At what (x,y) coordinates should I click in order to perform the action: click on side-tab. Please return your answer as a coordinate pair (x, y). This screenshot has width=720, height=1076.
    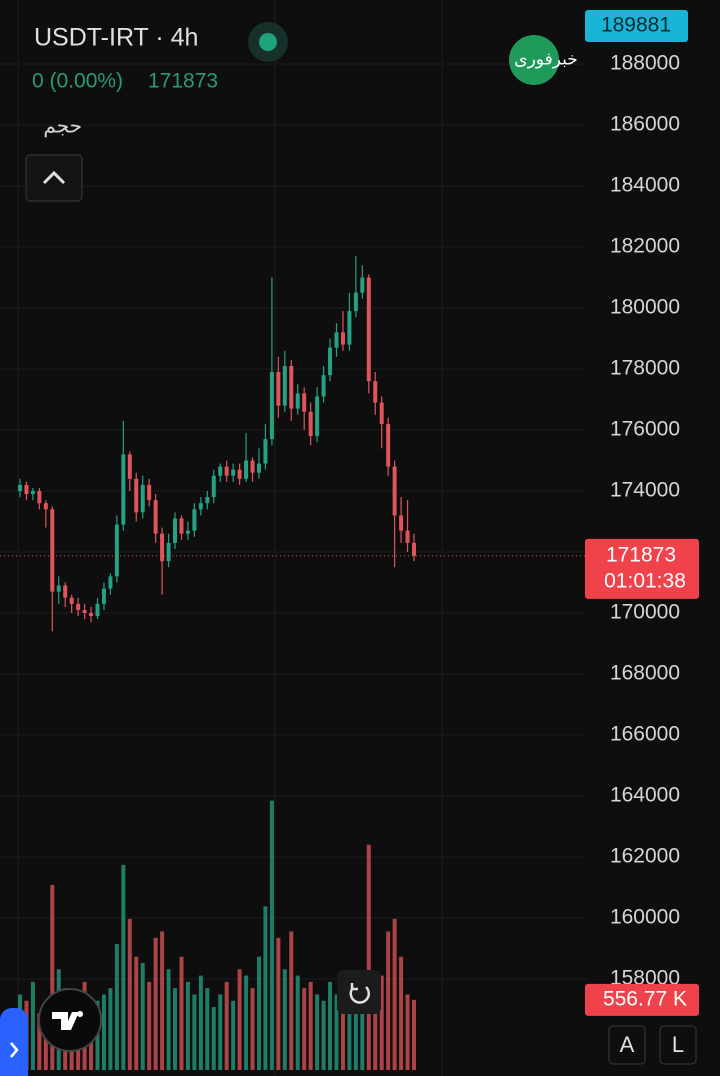
    Looking at the image, I should click on (14, 1042).